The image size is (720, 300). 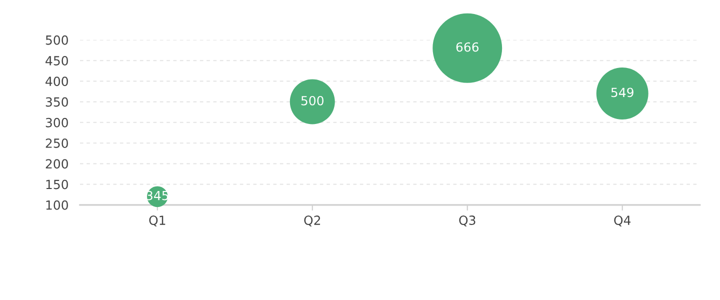 I want to click on y-tick-label: 250, so click(x=57, y=143).